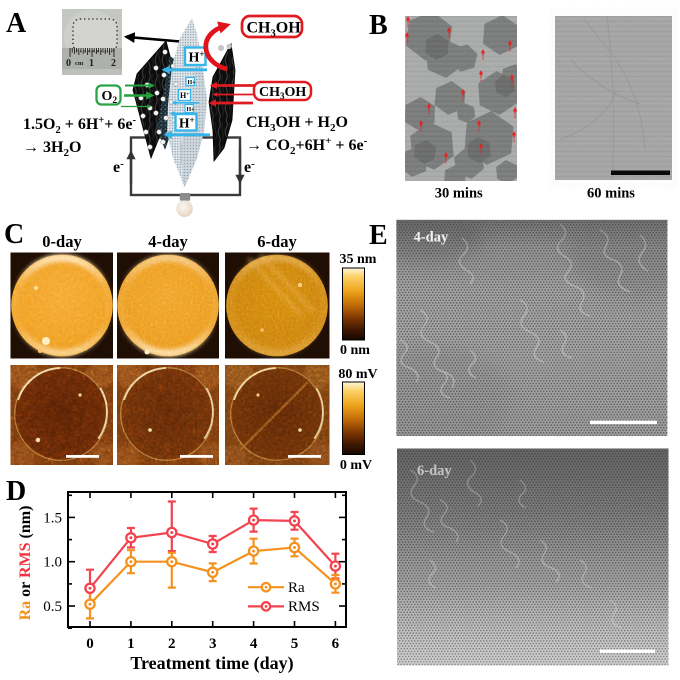  What do you see at coordinates (356, 465) in the screenshot?
I see `svg-text: 0 mV` at bounding box center [356, 465].